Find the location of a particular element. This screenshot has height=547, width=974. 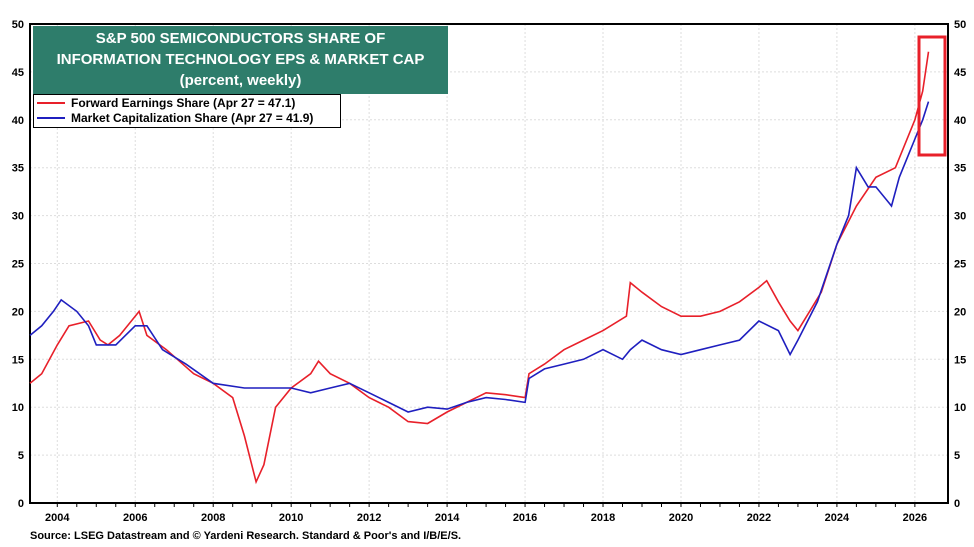

y-tick-label-right: 30 is located at coordinates (960, 217).